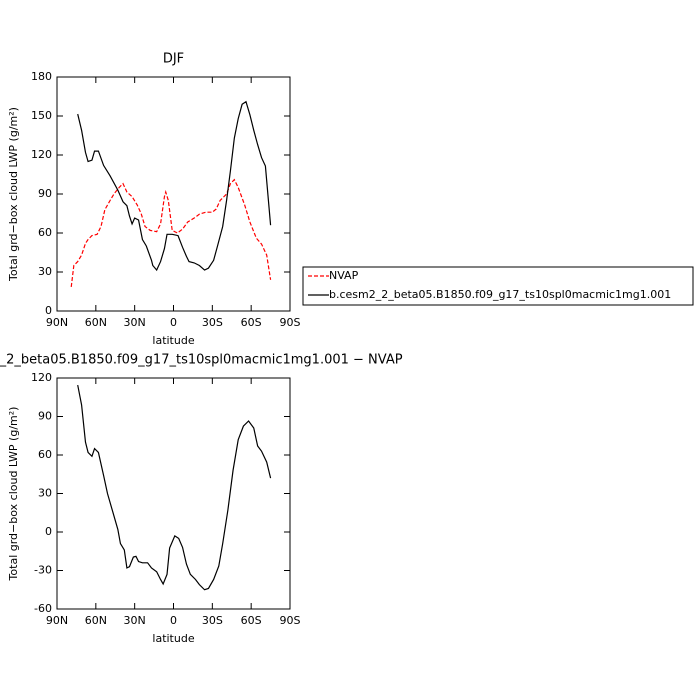  I want to click on legend-label: NVAP, so click(344, 275).